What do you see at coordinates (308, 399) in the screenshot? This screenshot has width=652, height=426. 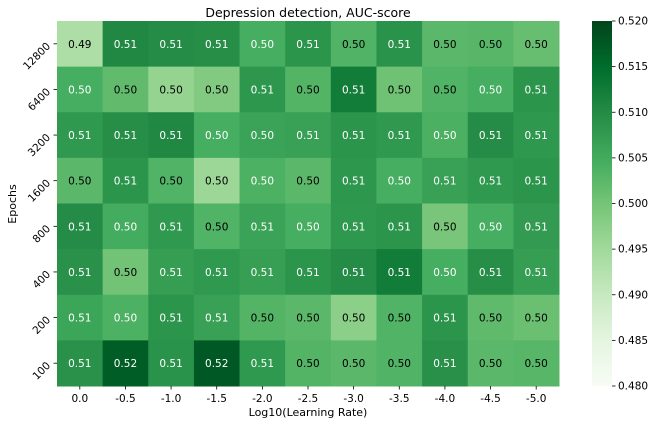 I see `x-tick-label: -2.5` at bounding box center [308, 399].